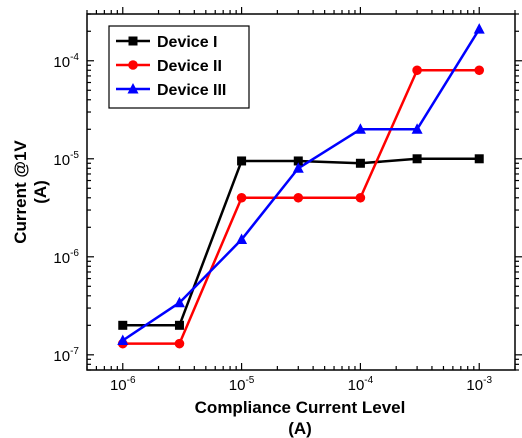  I want to click on legend: Device I Device II Device III, so click(179, 67).